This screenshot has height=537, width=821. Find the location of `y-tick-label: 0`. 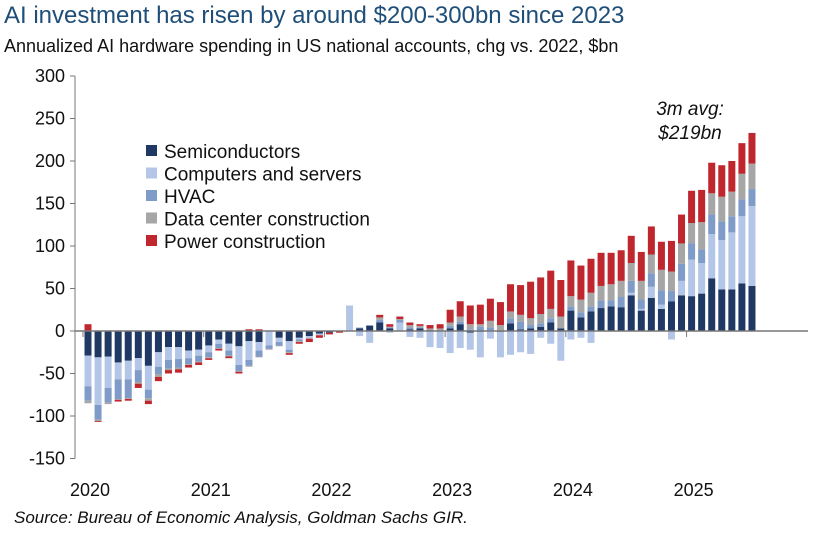

y-tick-label: 0 is located at coordinates (60, 331).